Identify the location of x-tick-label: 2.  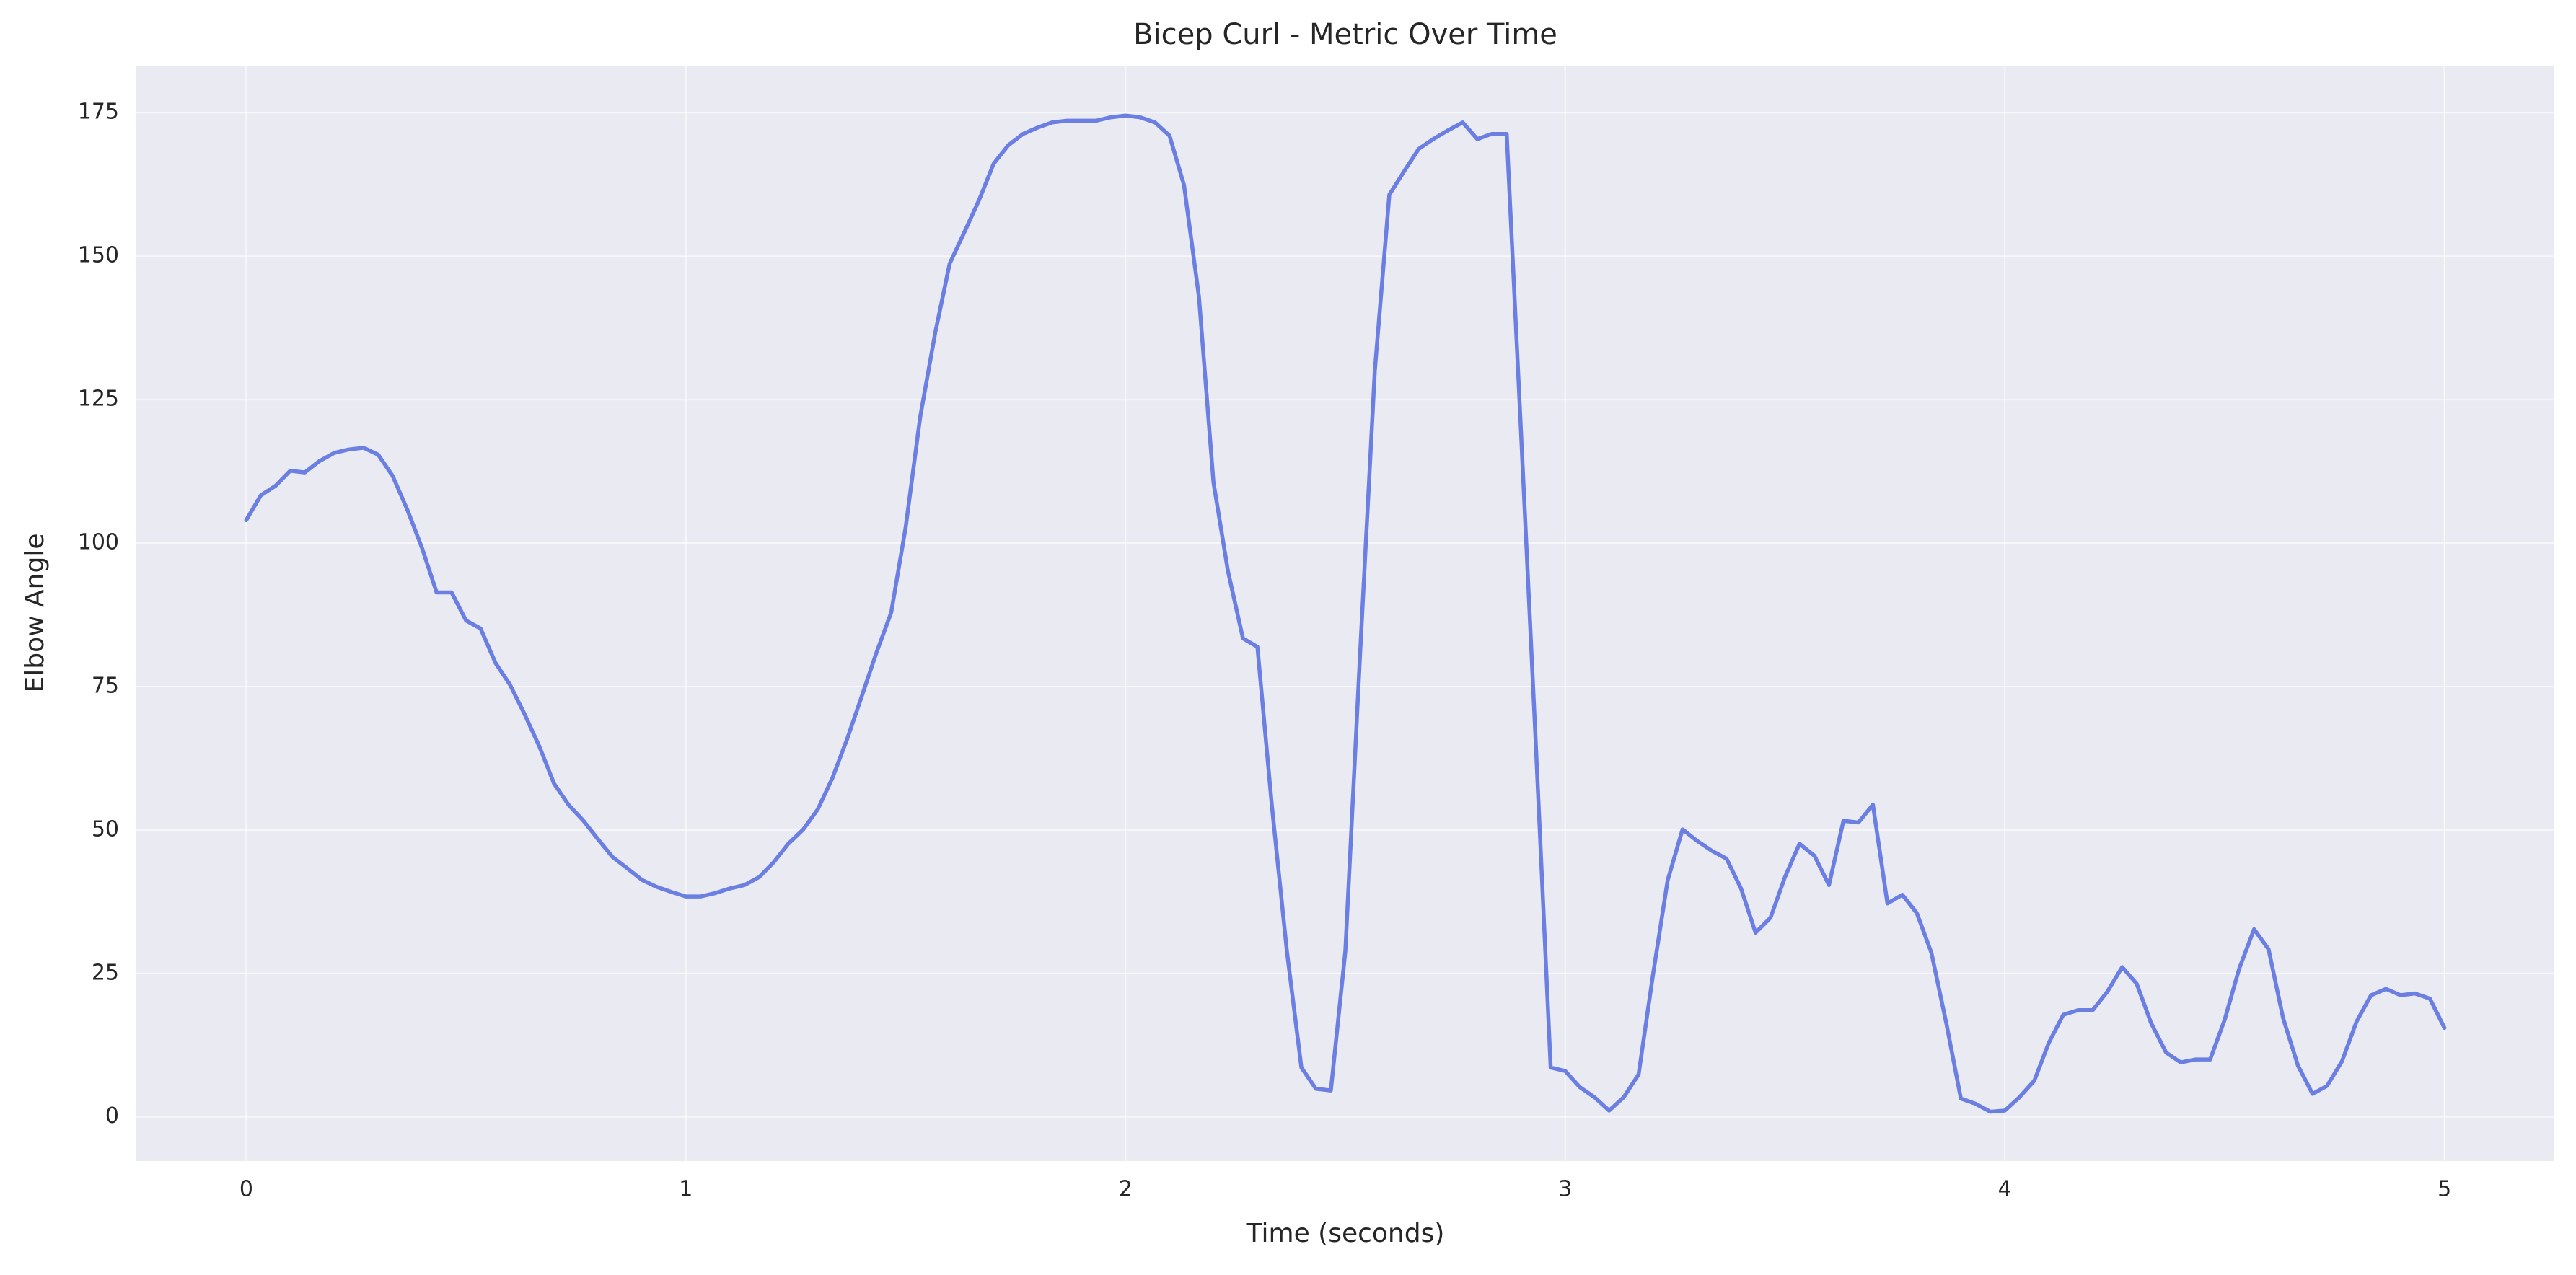
(1126, 1189).